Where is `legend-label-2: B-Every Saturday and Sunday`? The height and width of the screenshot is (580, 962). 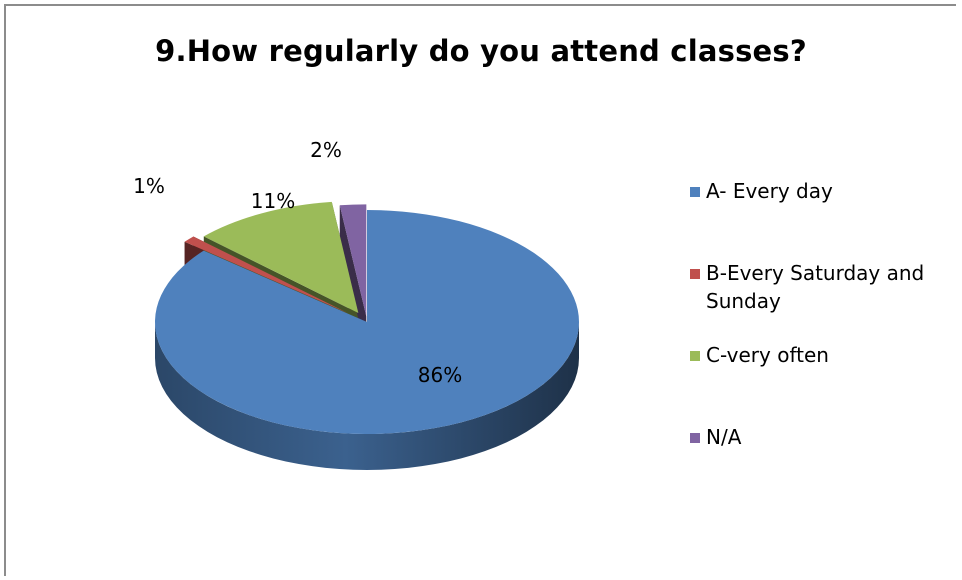
legend-label-2: B-Every Saturday and Sunday is located at coordinates (815, 287).